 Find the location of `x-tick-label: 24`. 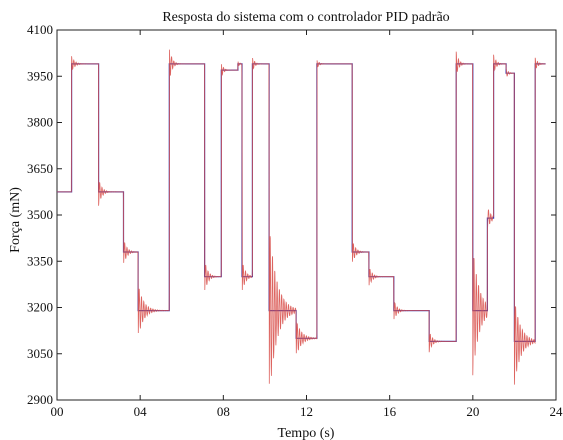

x-tick-label: 24 is located at coordinates (556, 411).